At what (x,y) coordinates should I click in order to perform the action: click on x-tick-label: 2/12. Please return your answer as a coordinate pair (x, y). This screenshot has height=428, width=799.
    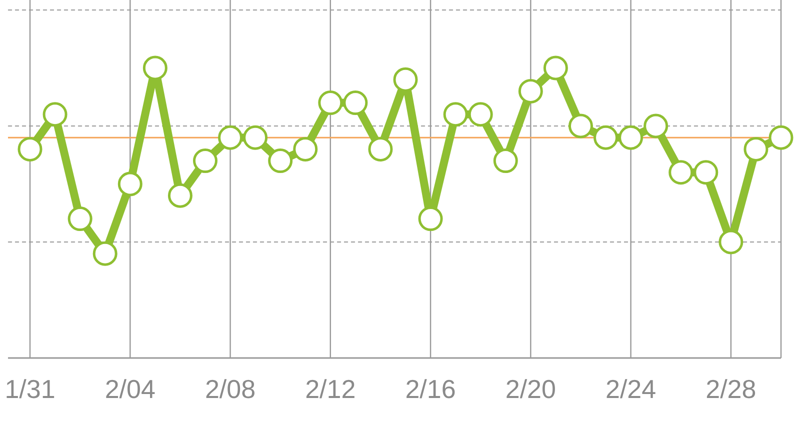
    Looking at the image, I should click on (330, 389).